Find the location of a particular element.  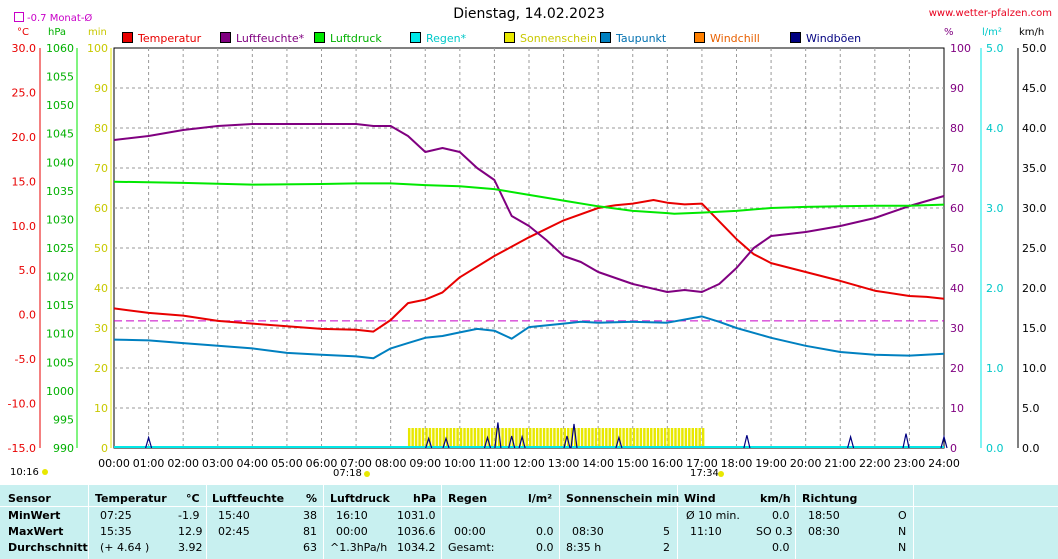

x-tick-label: 22:00 is located at coordinates (875, 463).